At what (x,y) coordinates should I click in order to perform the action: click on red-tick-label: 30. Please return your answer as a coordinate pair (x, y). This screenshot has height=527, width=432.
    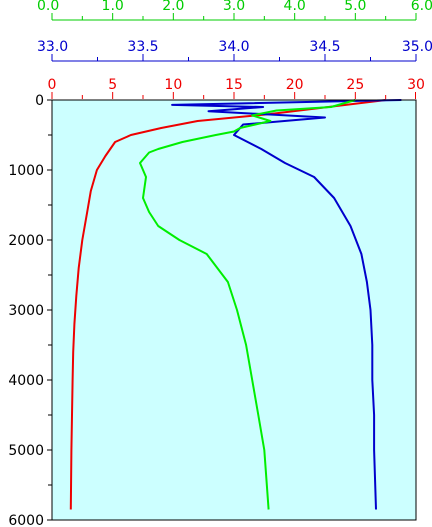
    Looking at the image, I should click on (416, 85).